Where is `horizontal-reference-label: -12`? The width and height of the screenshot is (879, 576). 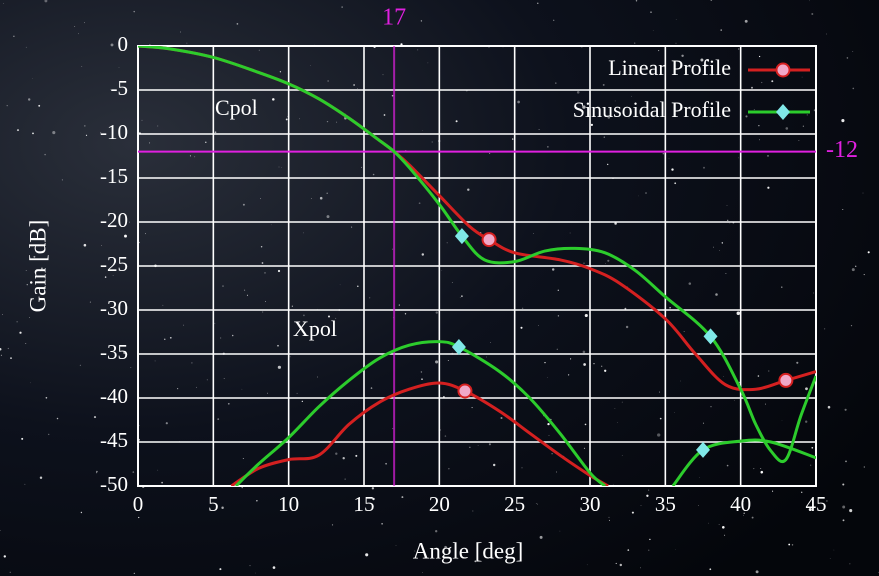
horizontal-reference-label: -12 is located at coordinates (842, 150).